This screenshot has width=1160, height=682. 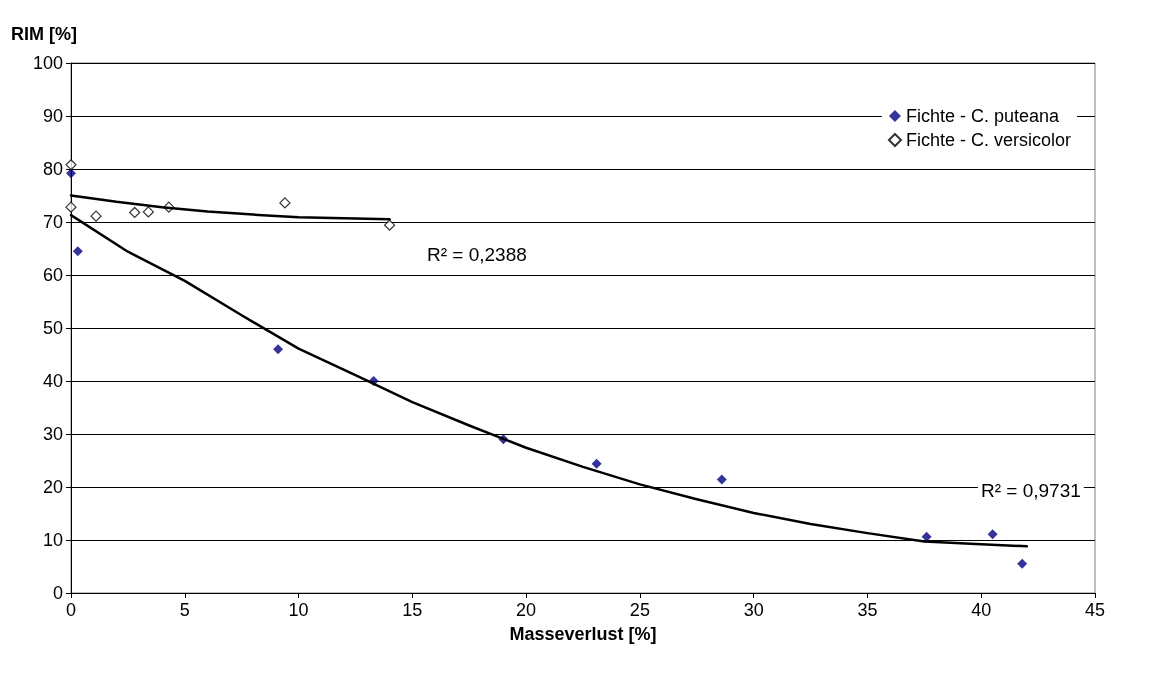 What do you see at coordinates (583, 634) in the screenshot?
I see `x-axis-title: Masseverlust [%]` at bounding box center [583, 634].